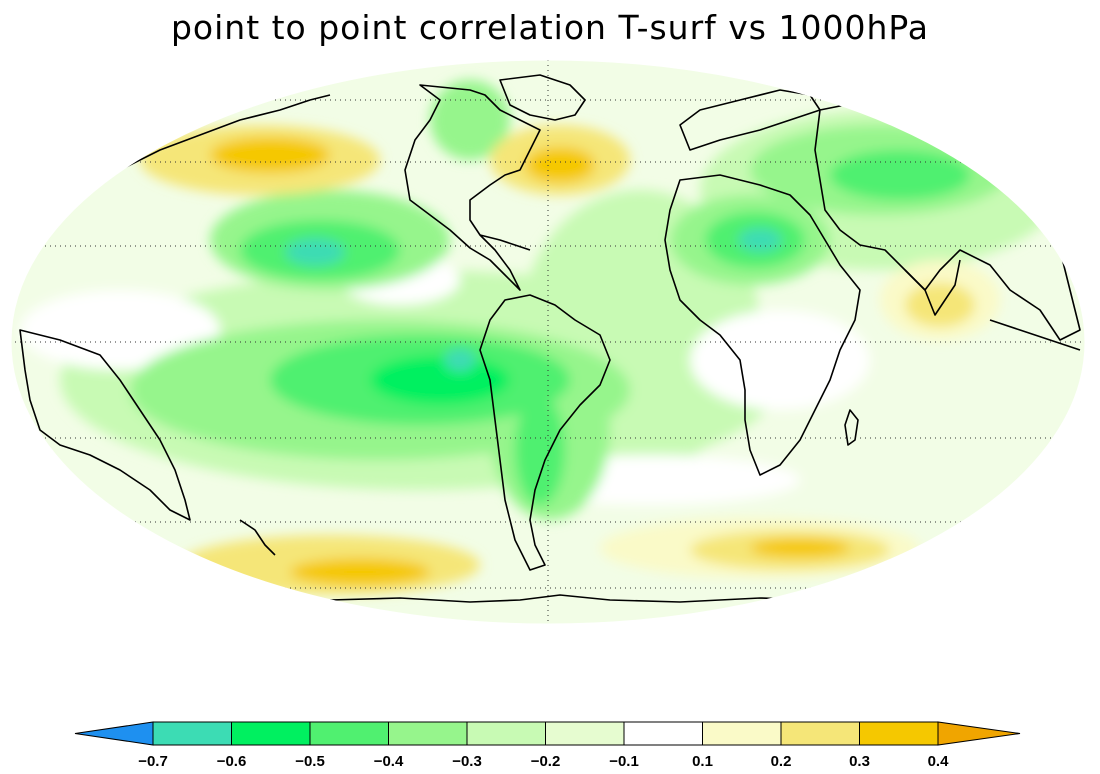  I want to click on colorbar-tick-label: −0.7, so click(153, 761).